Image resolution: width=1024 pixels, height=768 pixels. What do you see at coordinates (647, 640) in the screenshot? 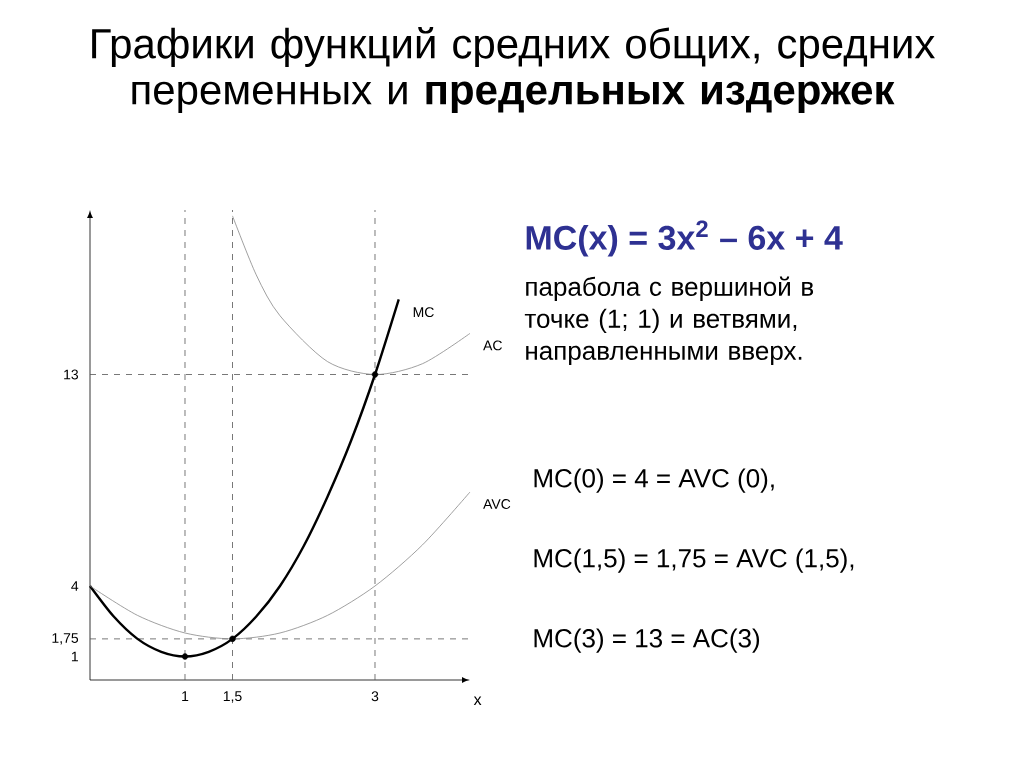
I see `text: MC(3) = 13 = AC(3)` at bounding box center [647, 640].